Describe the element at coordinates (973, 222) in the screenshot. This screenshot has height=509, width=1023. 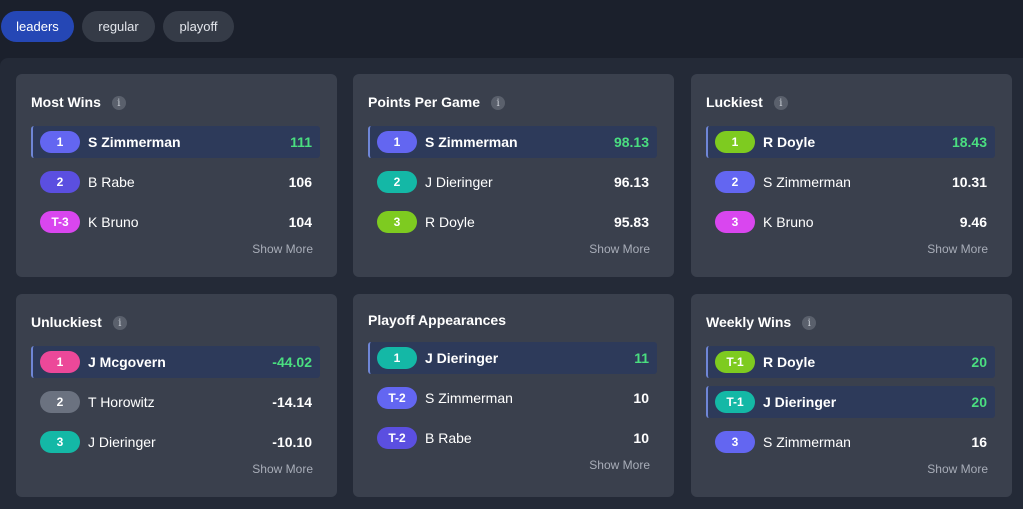
I see `stat-value: 9.46` at that location.